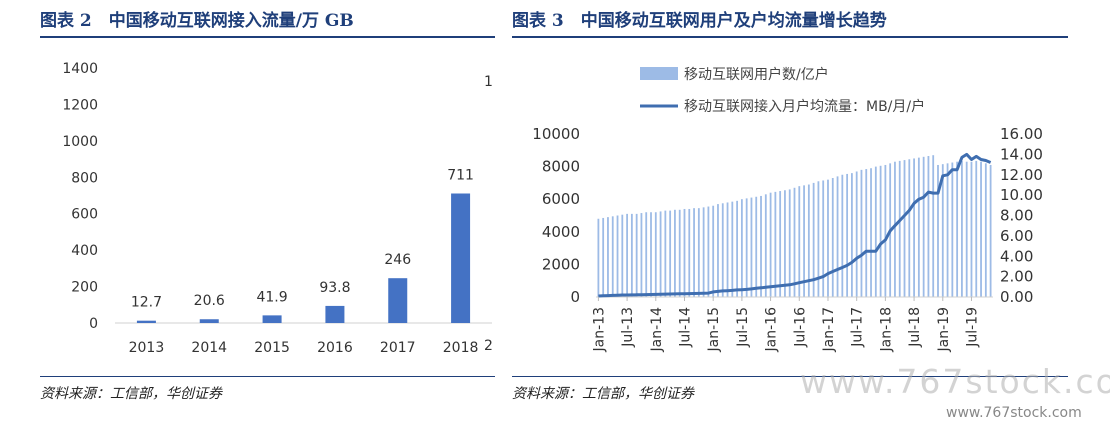 Image resolution: width=1110 pixels, height=429 pixels. Describe the element at coordinates (80, 105) in the screenshot. I see `y-tick-label: 1200` at that location.